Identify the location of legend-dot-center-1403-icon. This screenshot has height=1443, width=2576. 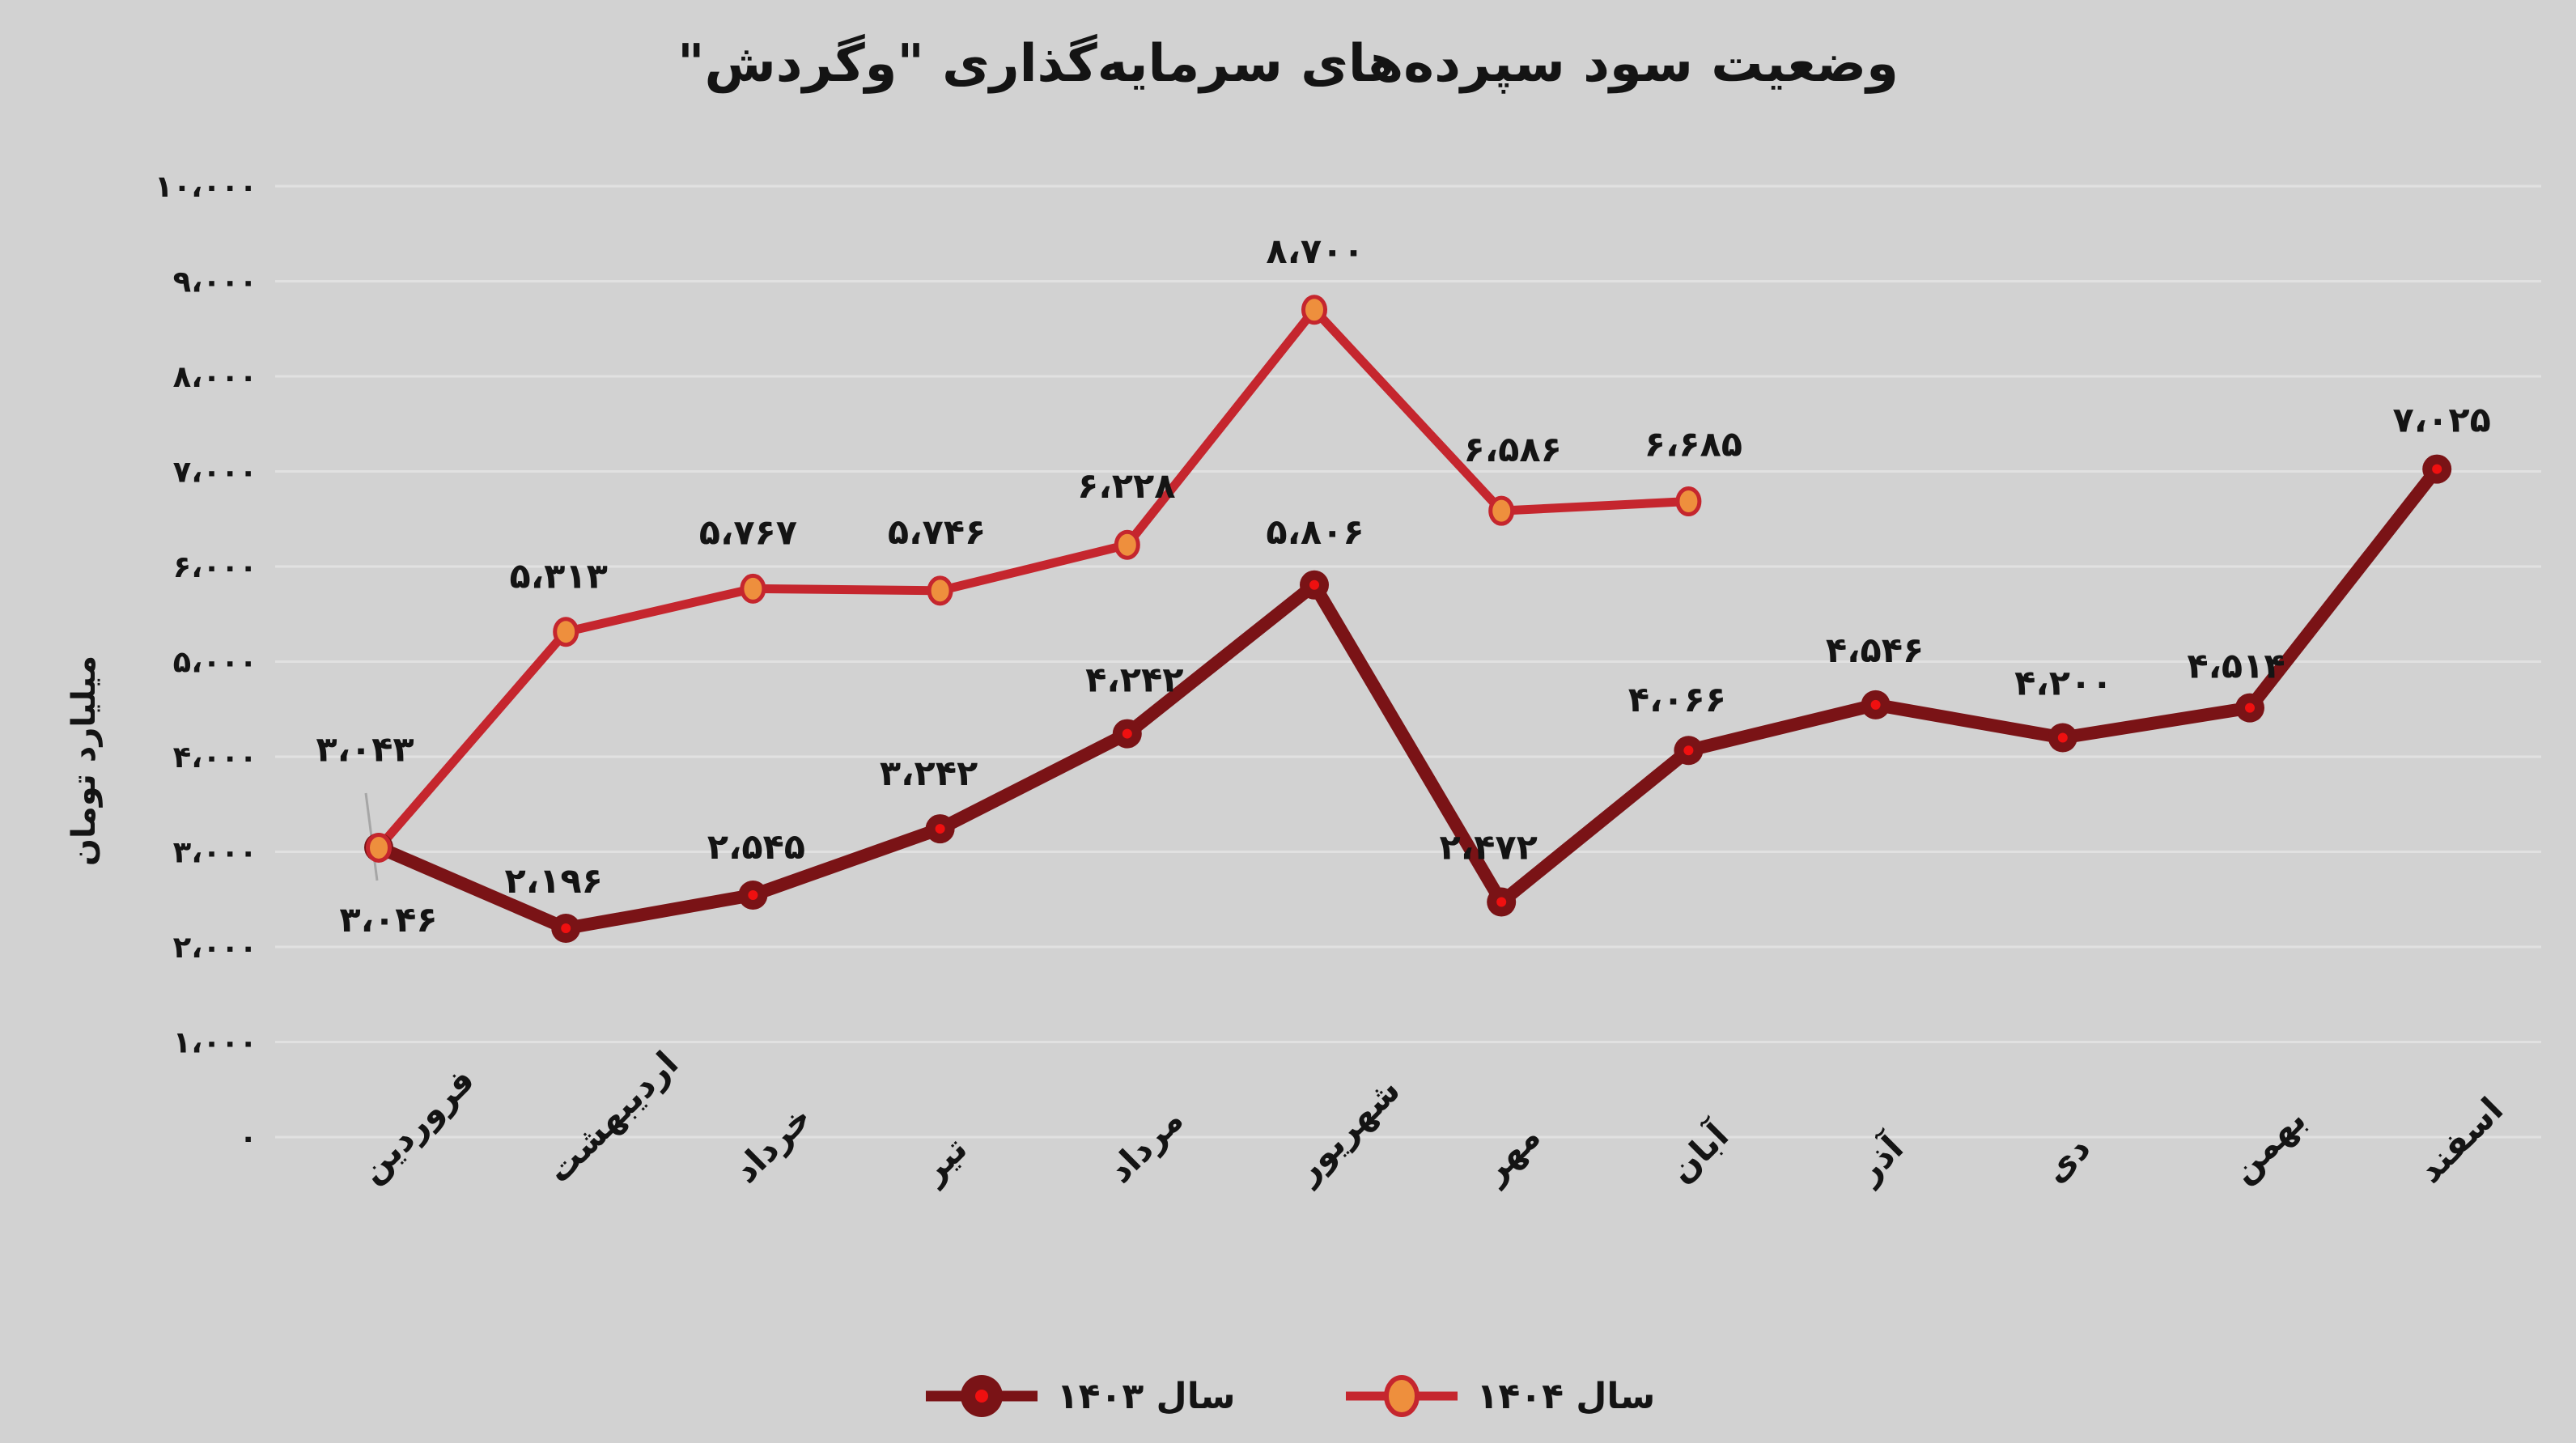
(981, 1396).